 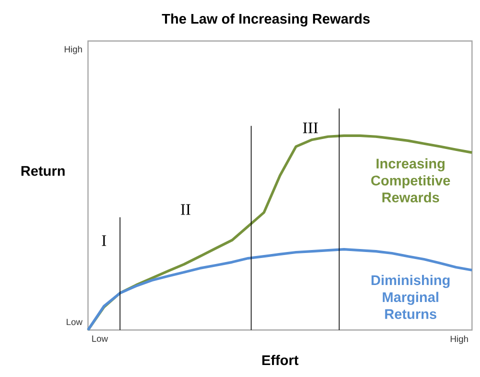 I want to click on series-label: Increasing Competitive Rewards, so click(x=410, y=180).